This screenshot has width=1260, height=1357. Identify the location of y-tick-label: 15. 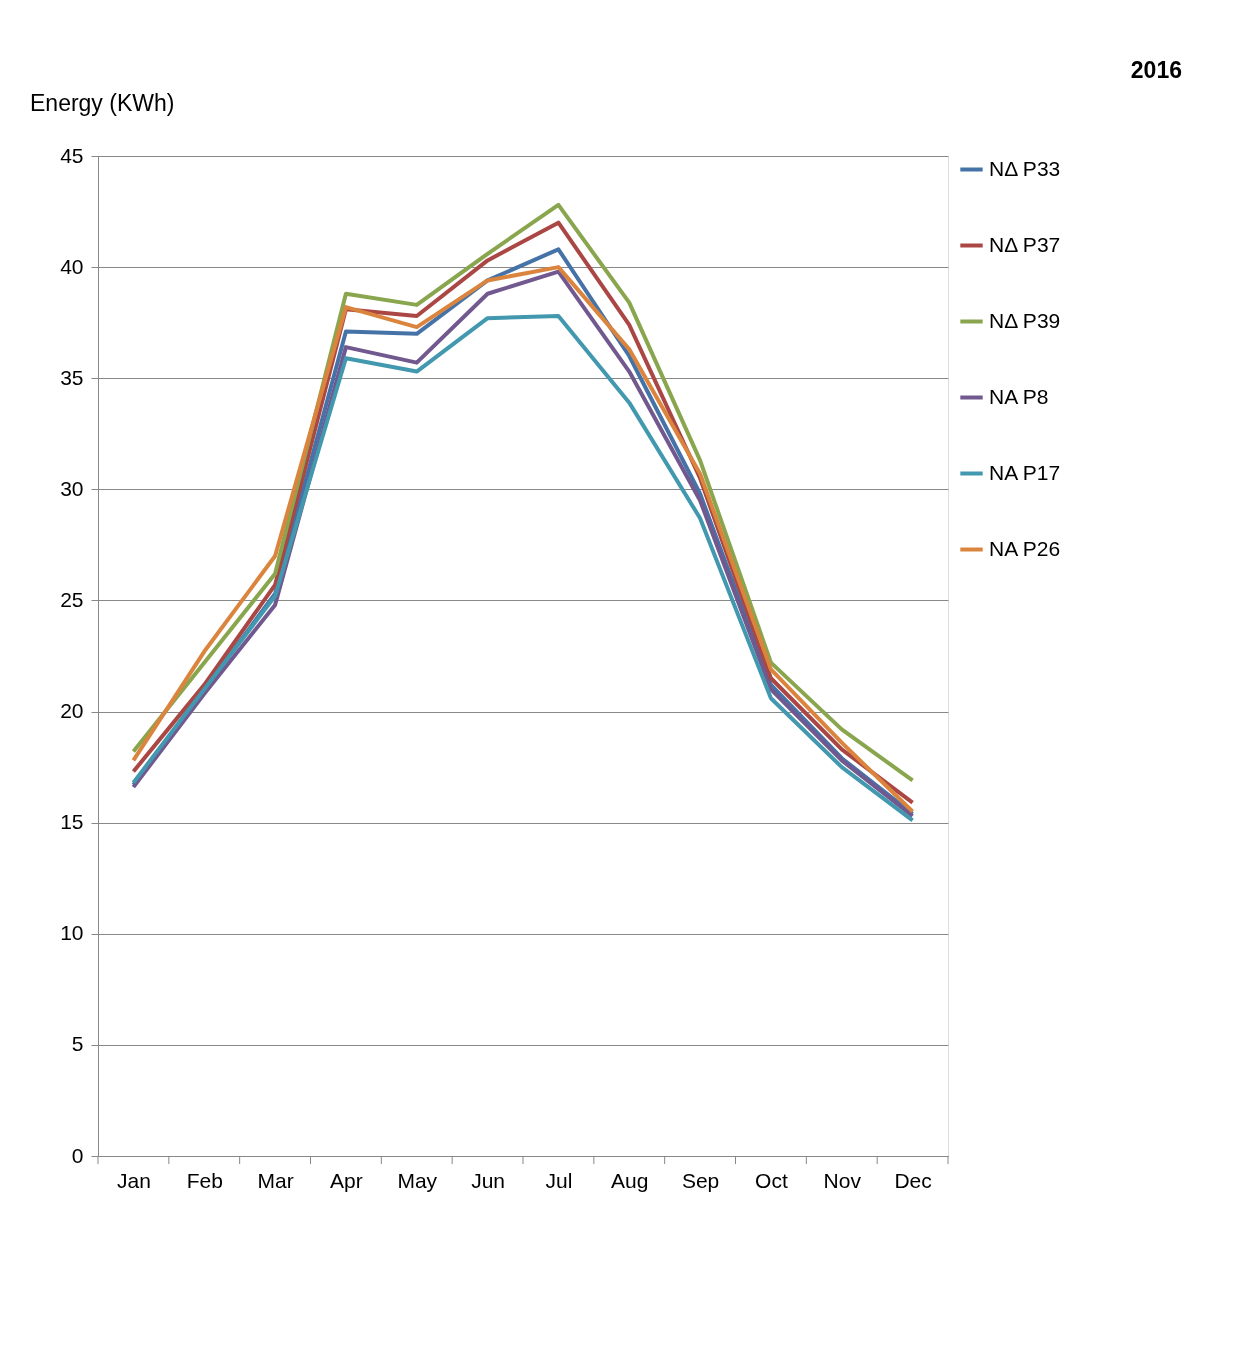
(72, 822).